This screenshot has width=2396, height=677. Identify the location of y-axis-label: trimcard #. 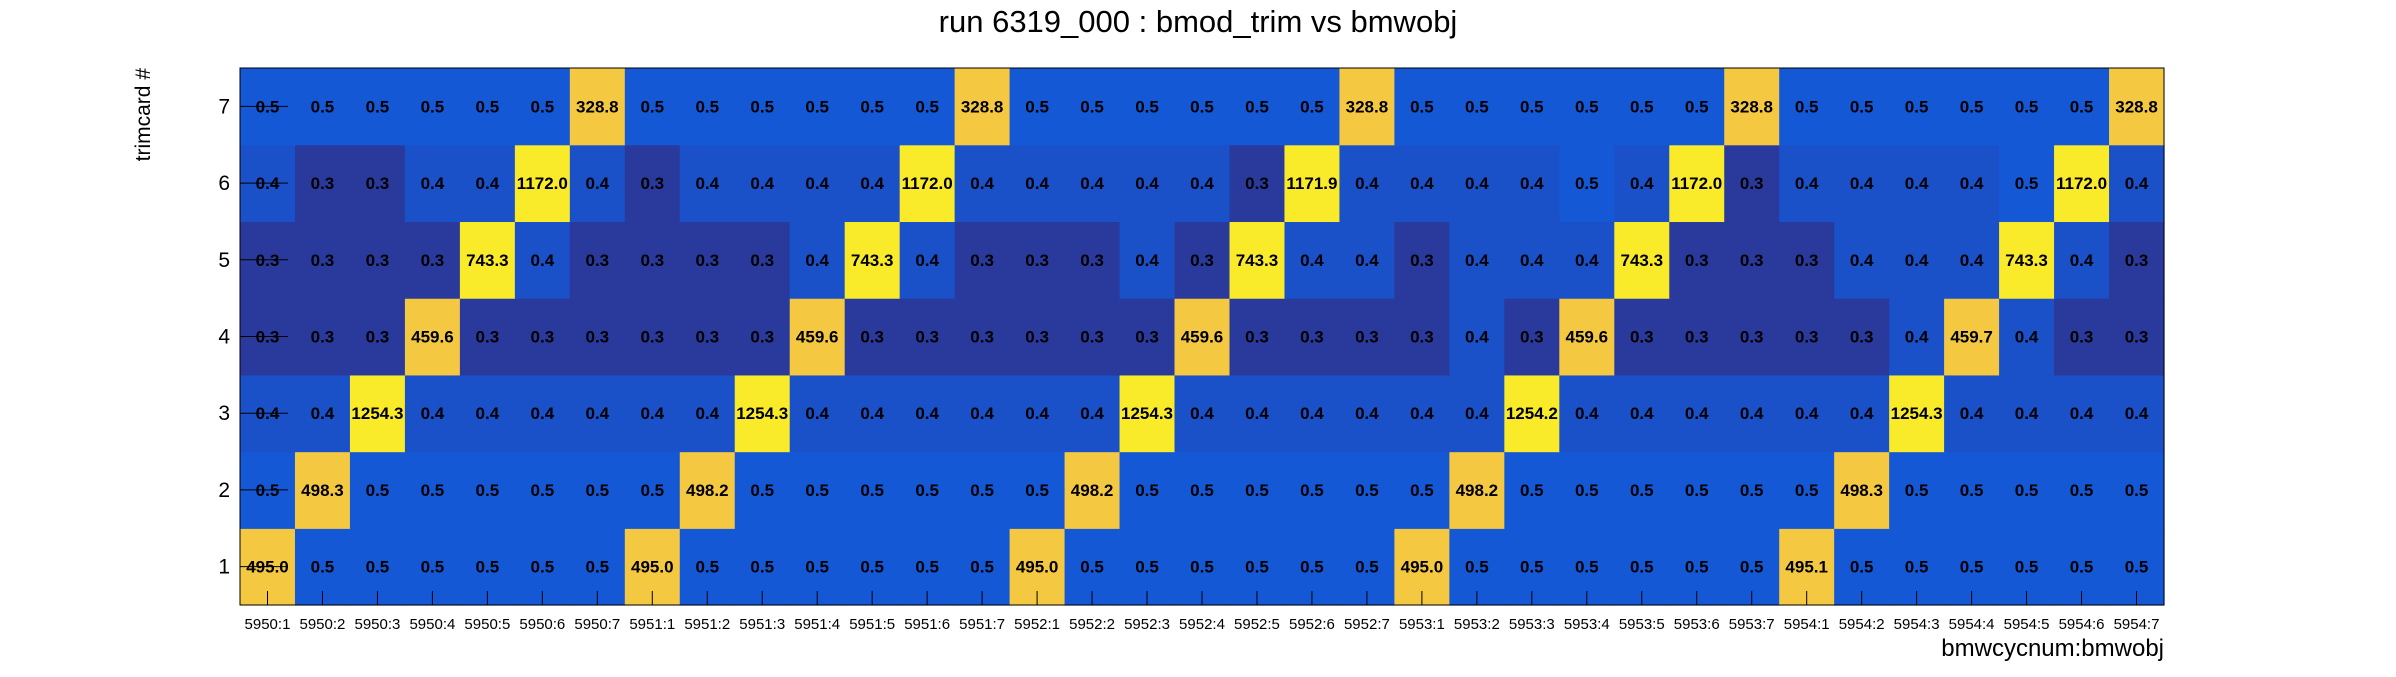
(143, 115).